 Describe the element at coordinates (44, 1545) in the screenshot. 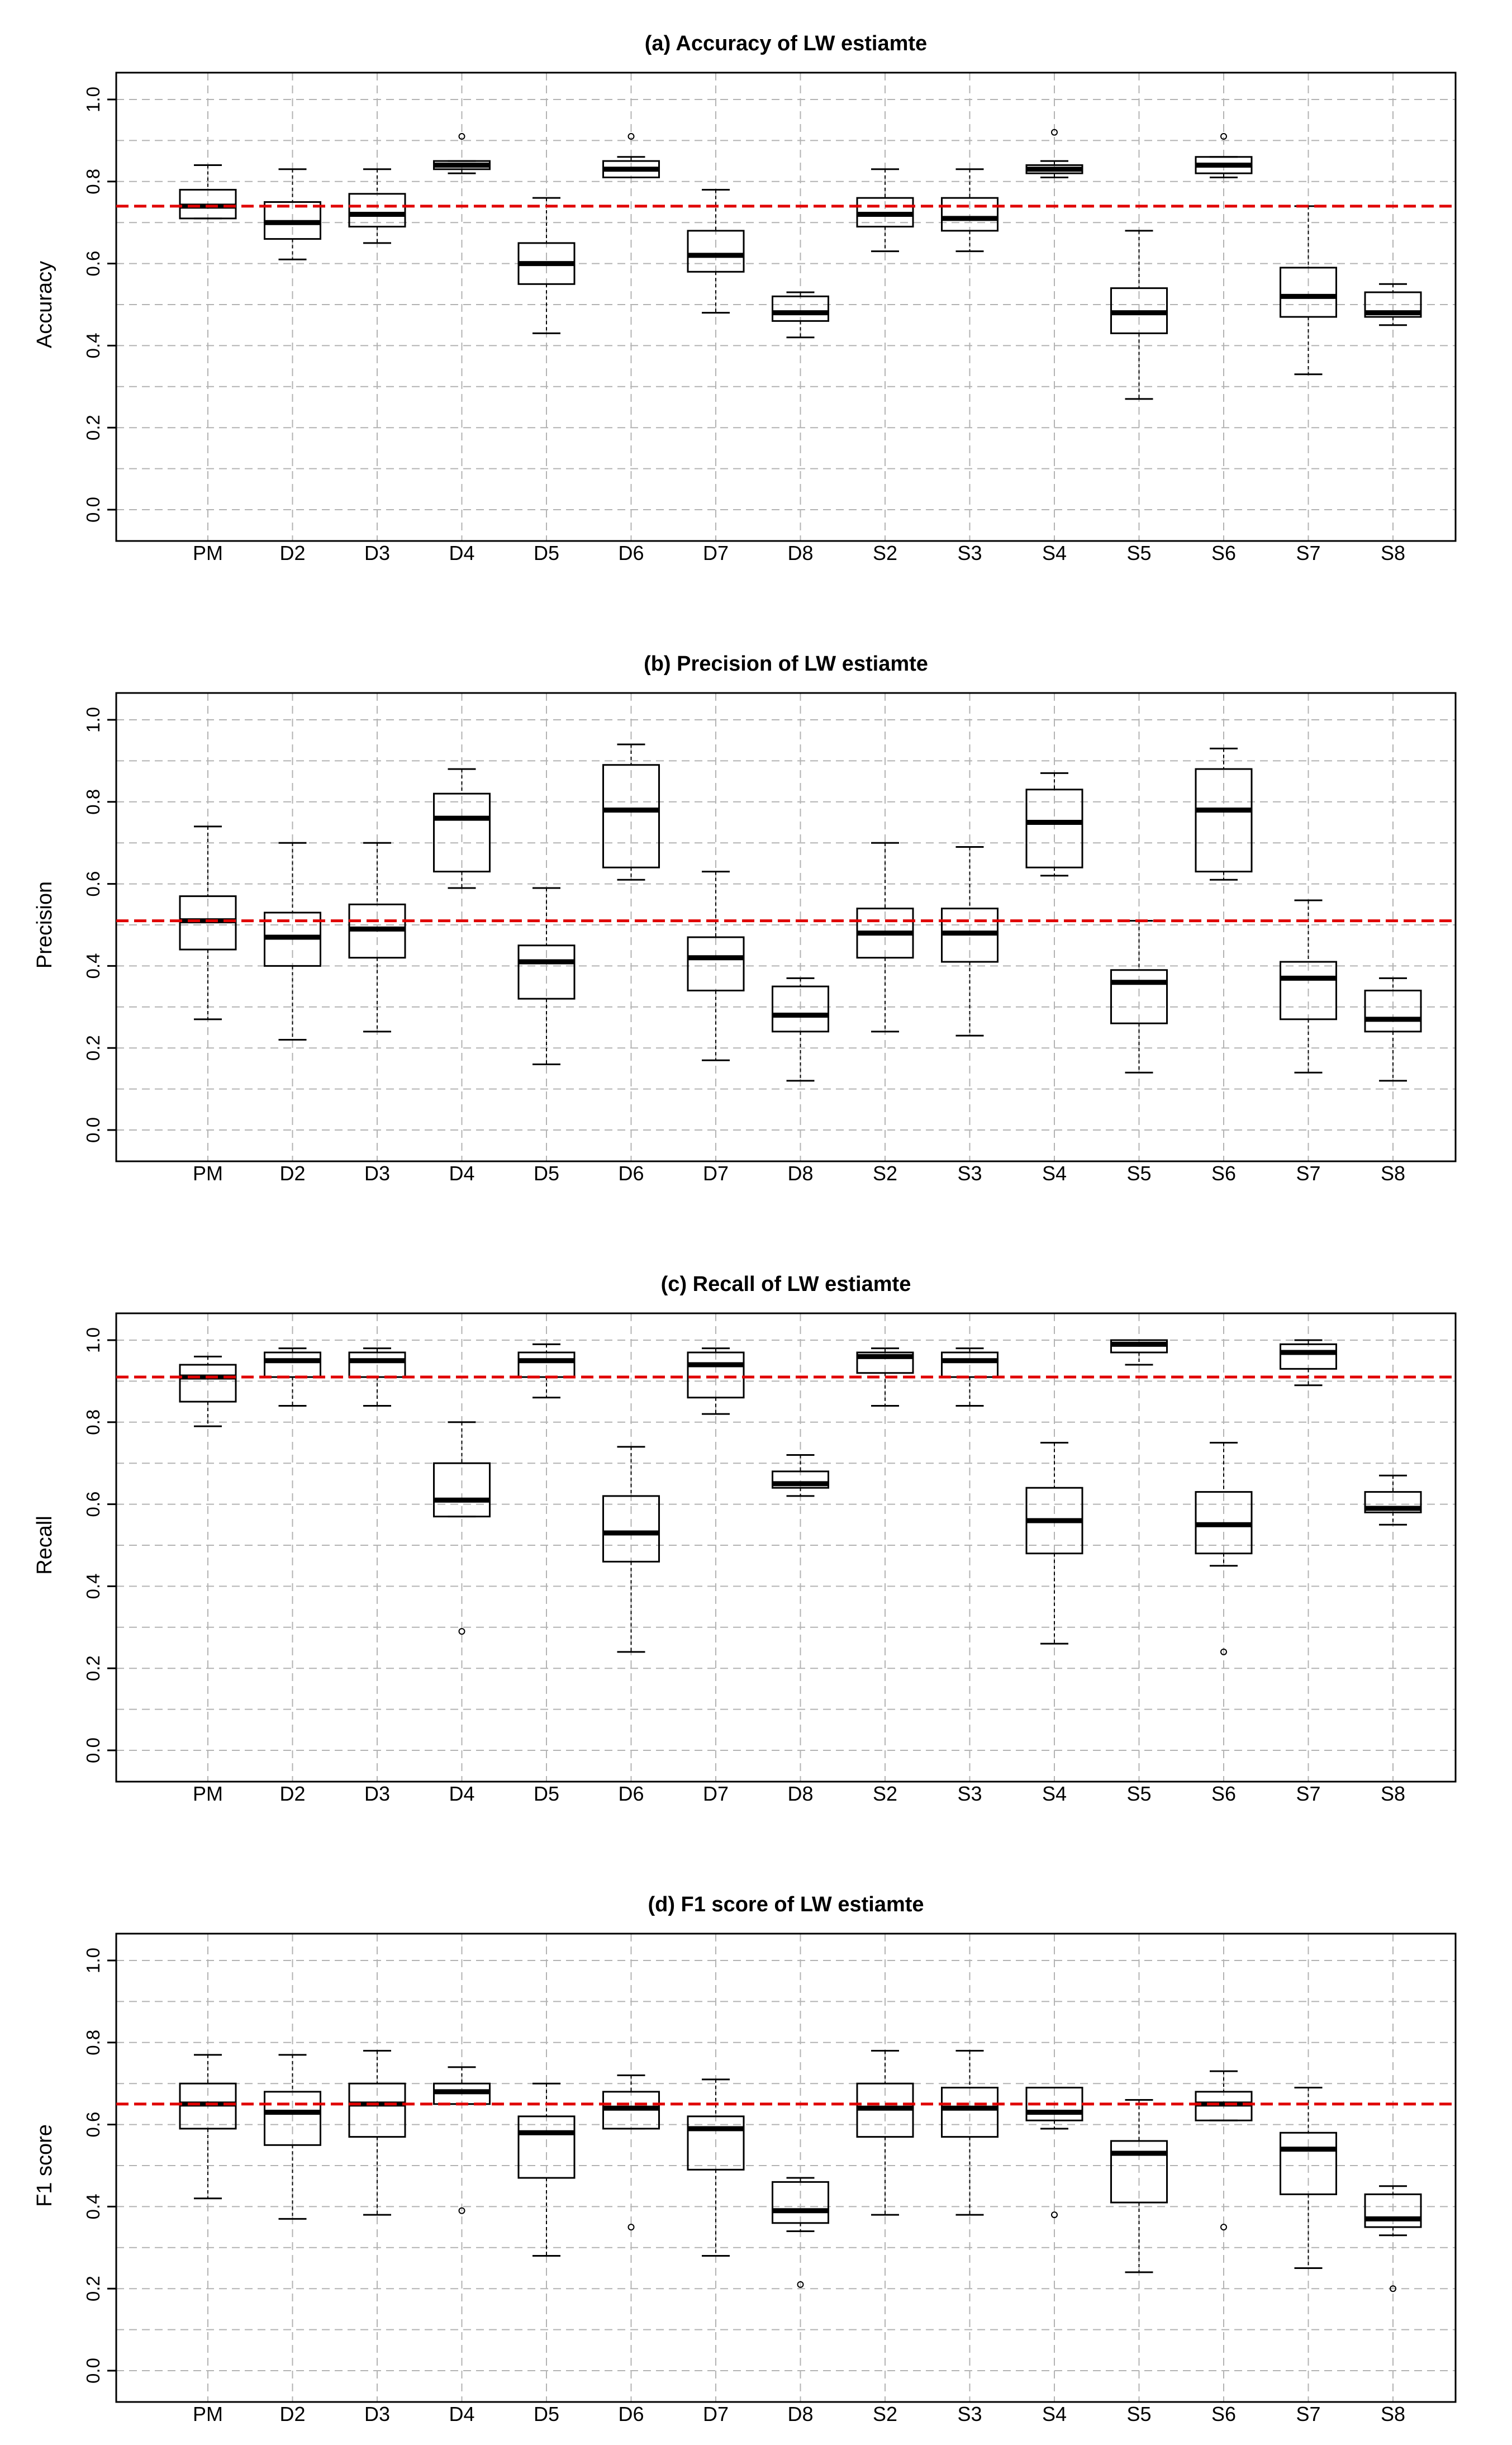

I see `y-axis-label: Recall` at that location.